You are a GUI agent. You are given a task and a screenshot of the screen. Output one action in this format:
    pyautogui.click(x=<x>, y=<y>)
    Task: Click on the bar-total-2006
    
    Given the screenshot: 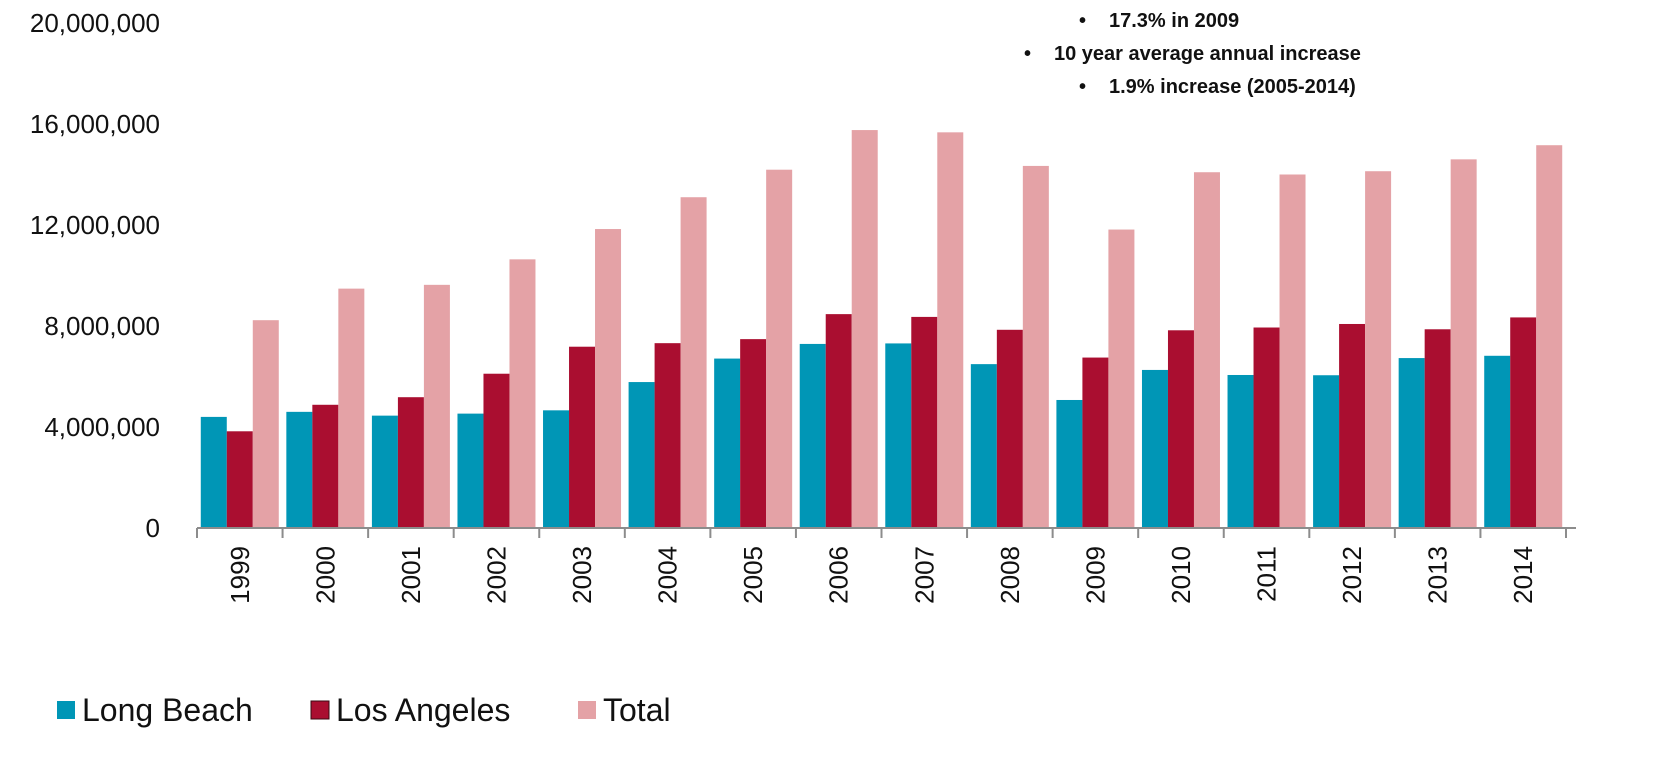 What is the action you would take?
    pyautogui.click(x=864, y=329)
    